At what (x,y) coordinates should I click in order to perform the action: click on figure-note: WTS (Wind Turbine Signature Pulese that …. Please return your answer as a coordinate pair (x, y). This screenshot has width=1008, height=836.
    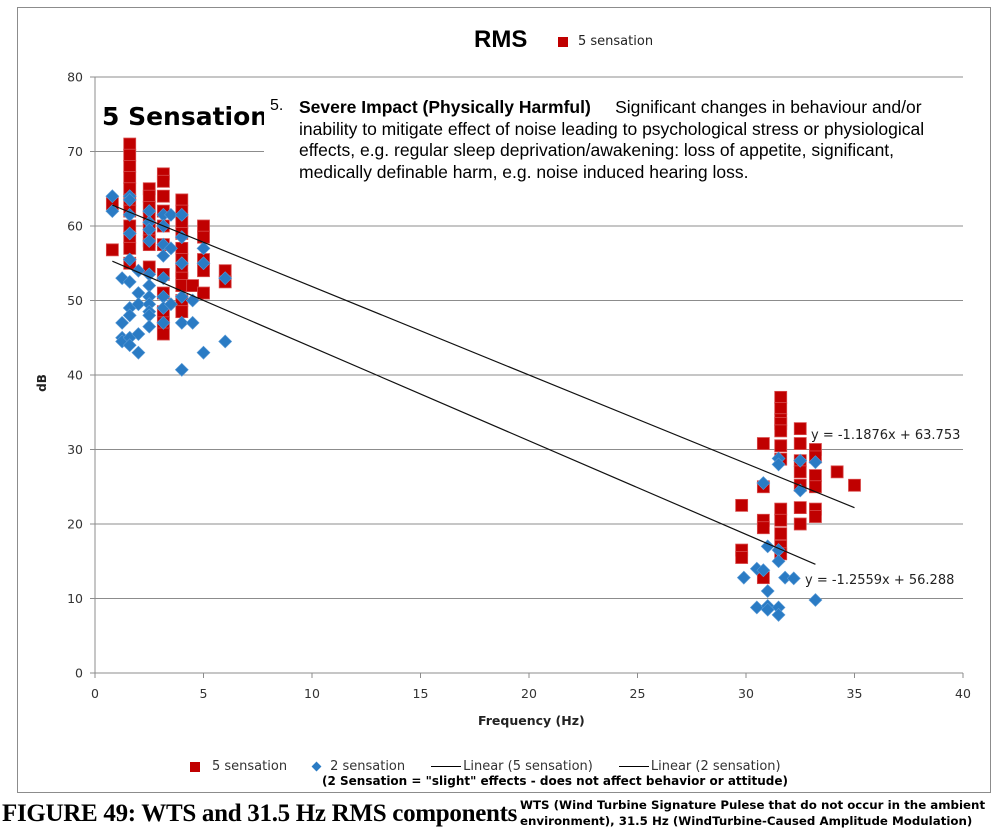
    Looking at the image, I should click on (753, 813).